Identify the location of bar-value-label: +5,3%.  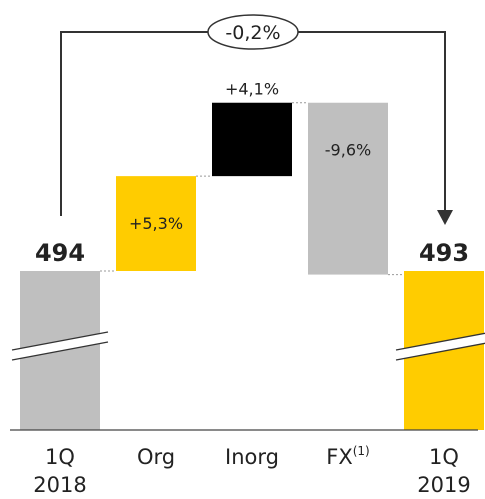
(156, 223).